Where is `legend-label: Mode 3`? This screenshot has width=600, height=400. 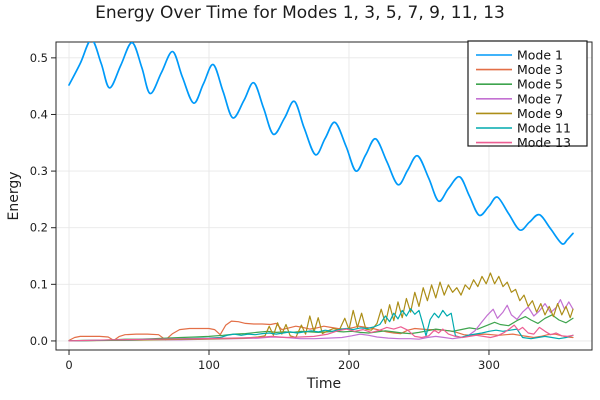 legend-label: Mode 3 is located at coordinates (540, 69).